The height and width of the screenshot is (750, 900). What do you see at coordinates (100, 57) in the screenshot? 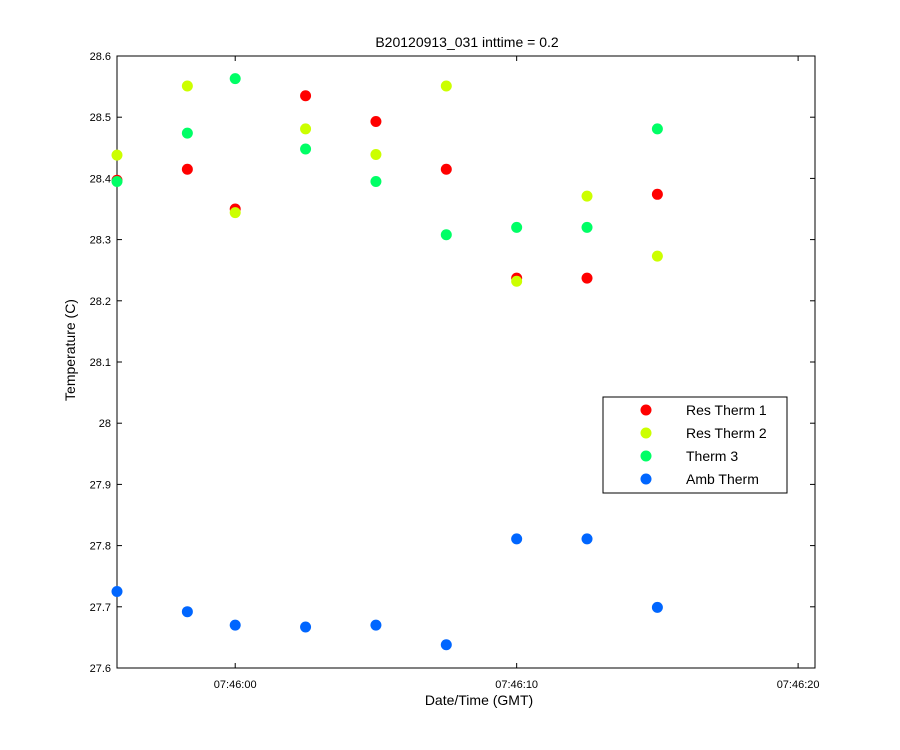
I see `y-tick-label: 28.6` at bounding box center [100, 57].